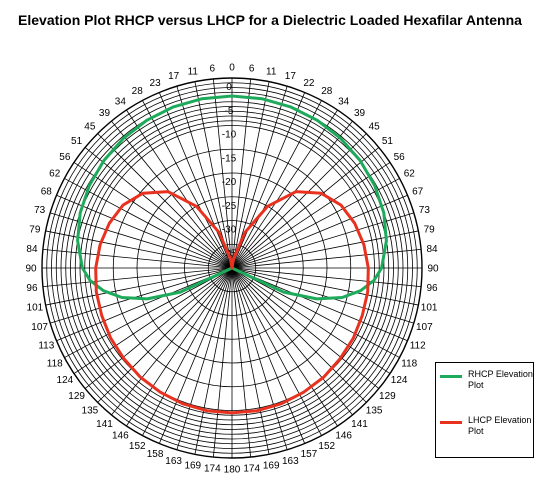 The height and width of the screenshot is (485, 540). I want to click on radial-tick-label: -30, so click(229, 230).